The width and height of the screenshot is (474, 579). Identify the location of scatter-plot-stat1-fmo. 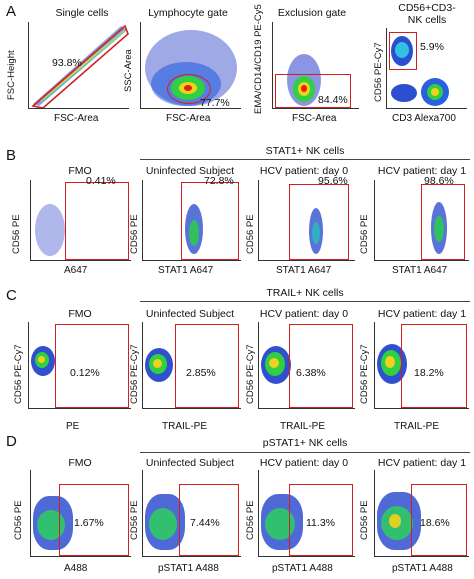
(80, 220).